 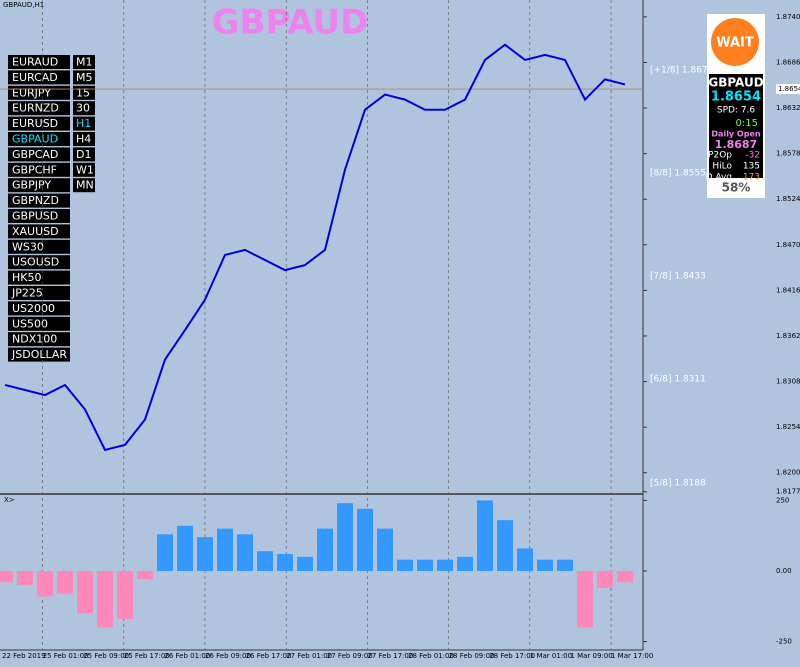 I want to click on symbol: HK50, so click(x=26, y=277).